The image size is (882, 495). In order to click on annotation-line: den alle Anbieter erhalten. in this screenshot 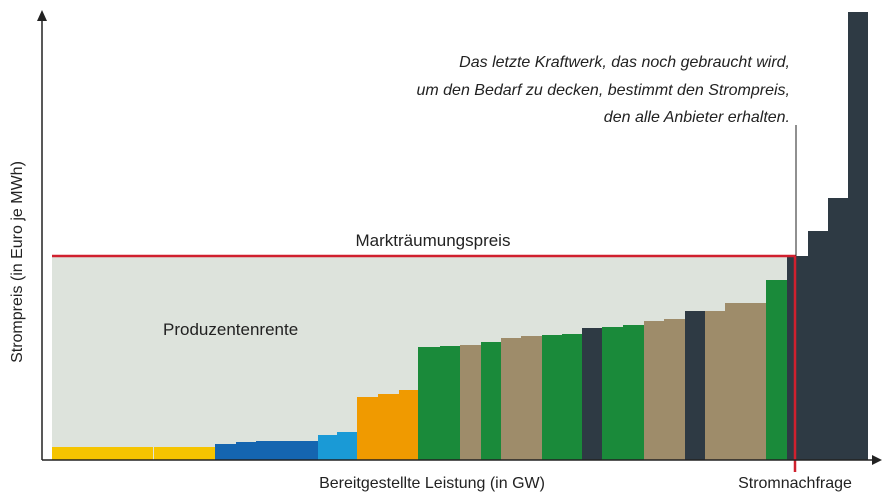, I will do `click(697, 117)`.